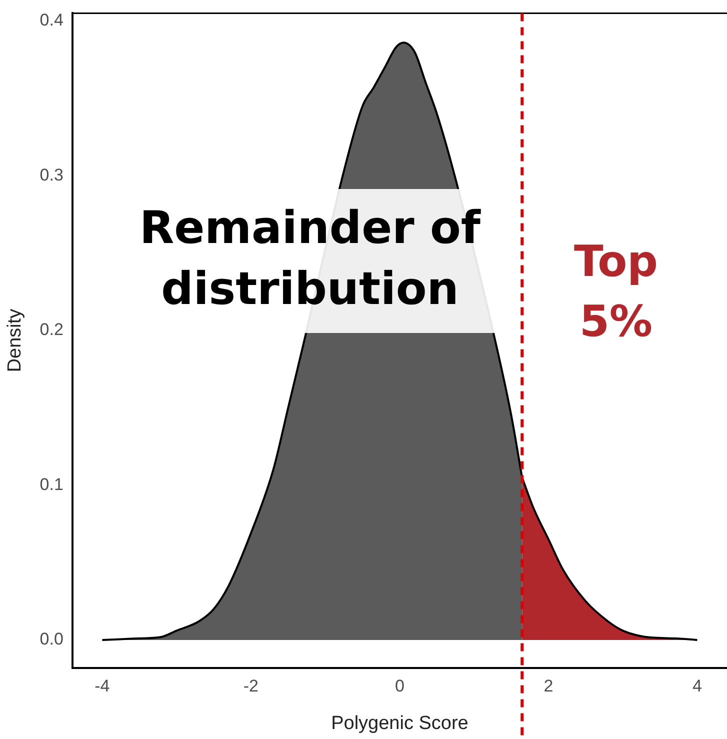  What do you see at coordinates (52, 20) in the screenshot?
I see `y-tick-label: 0.4` at bounding box center [52, 20].